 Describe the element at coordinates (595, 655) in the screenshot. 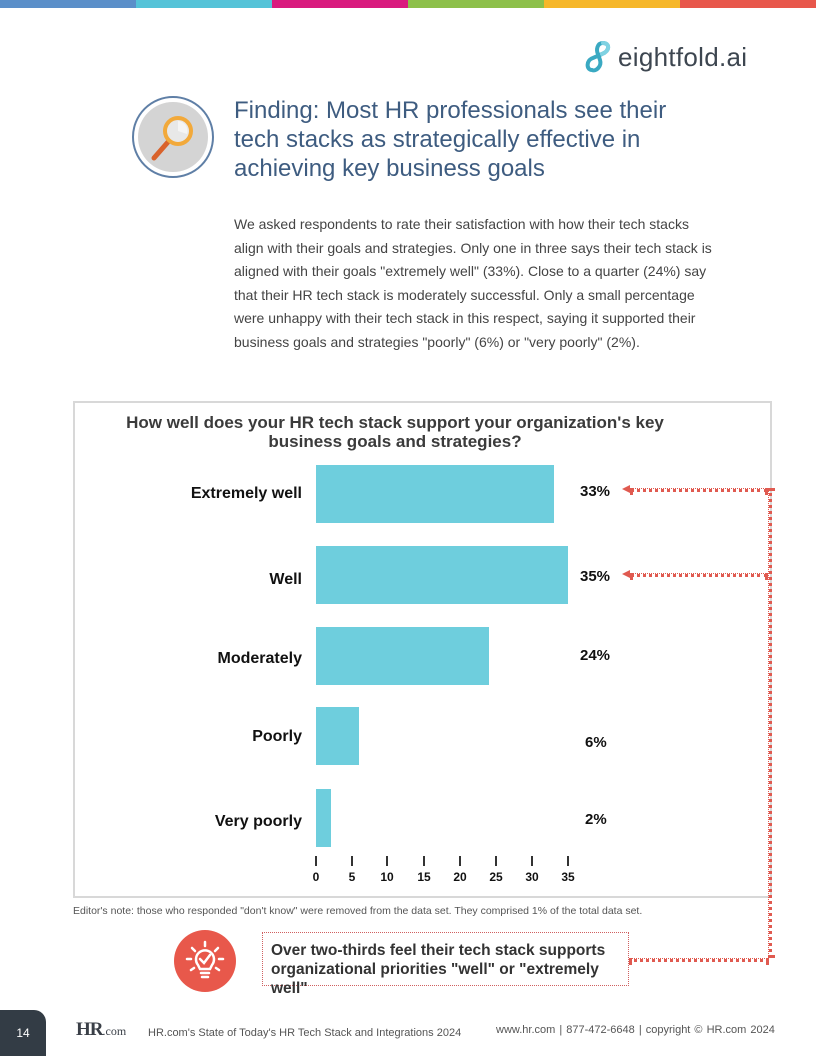

I see `value-label: 24%` at that location.